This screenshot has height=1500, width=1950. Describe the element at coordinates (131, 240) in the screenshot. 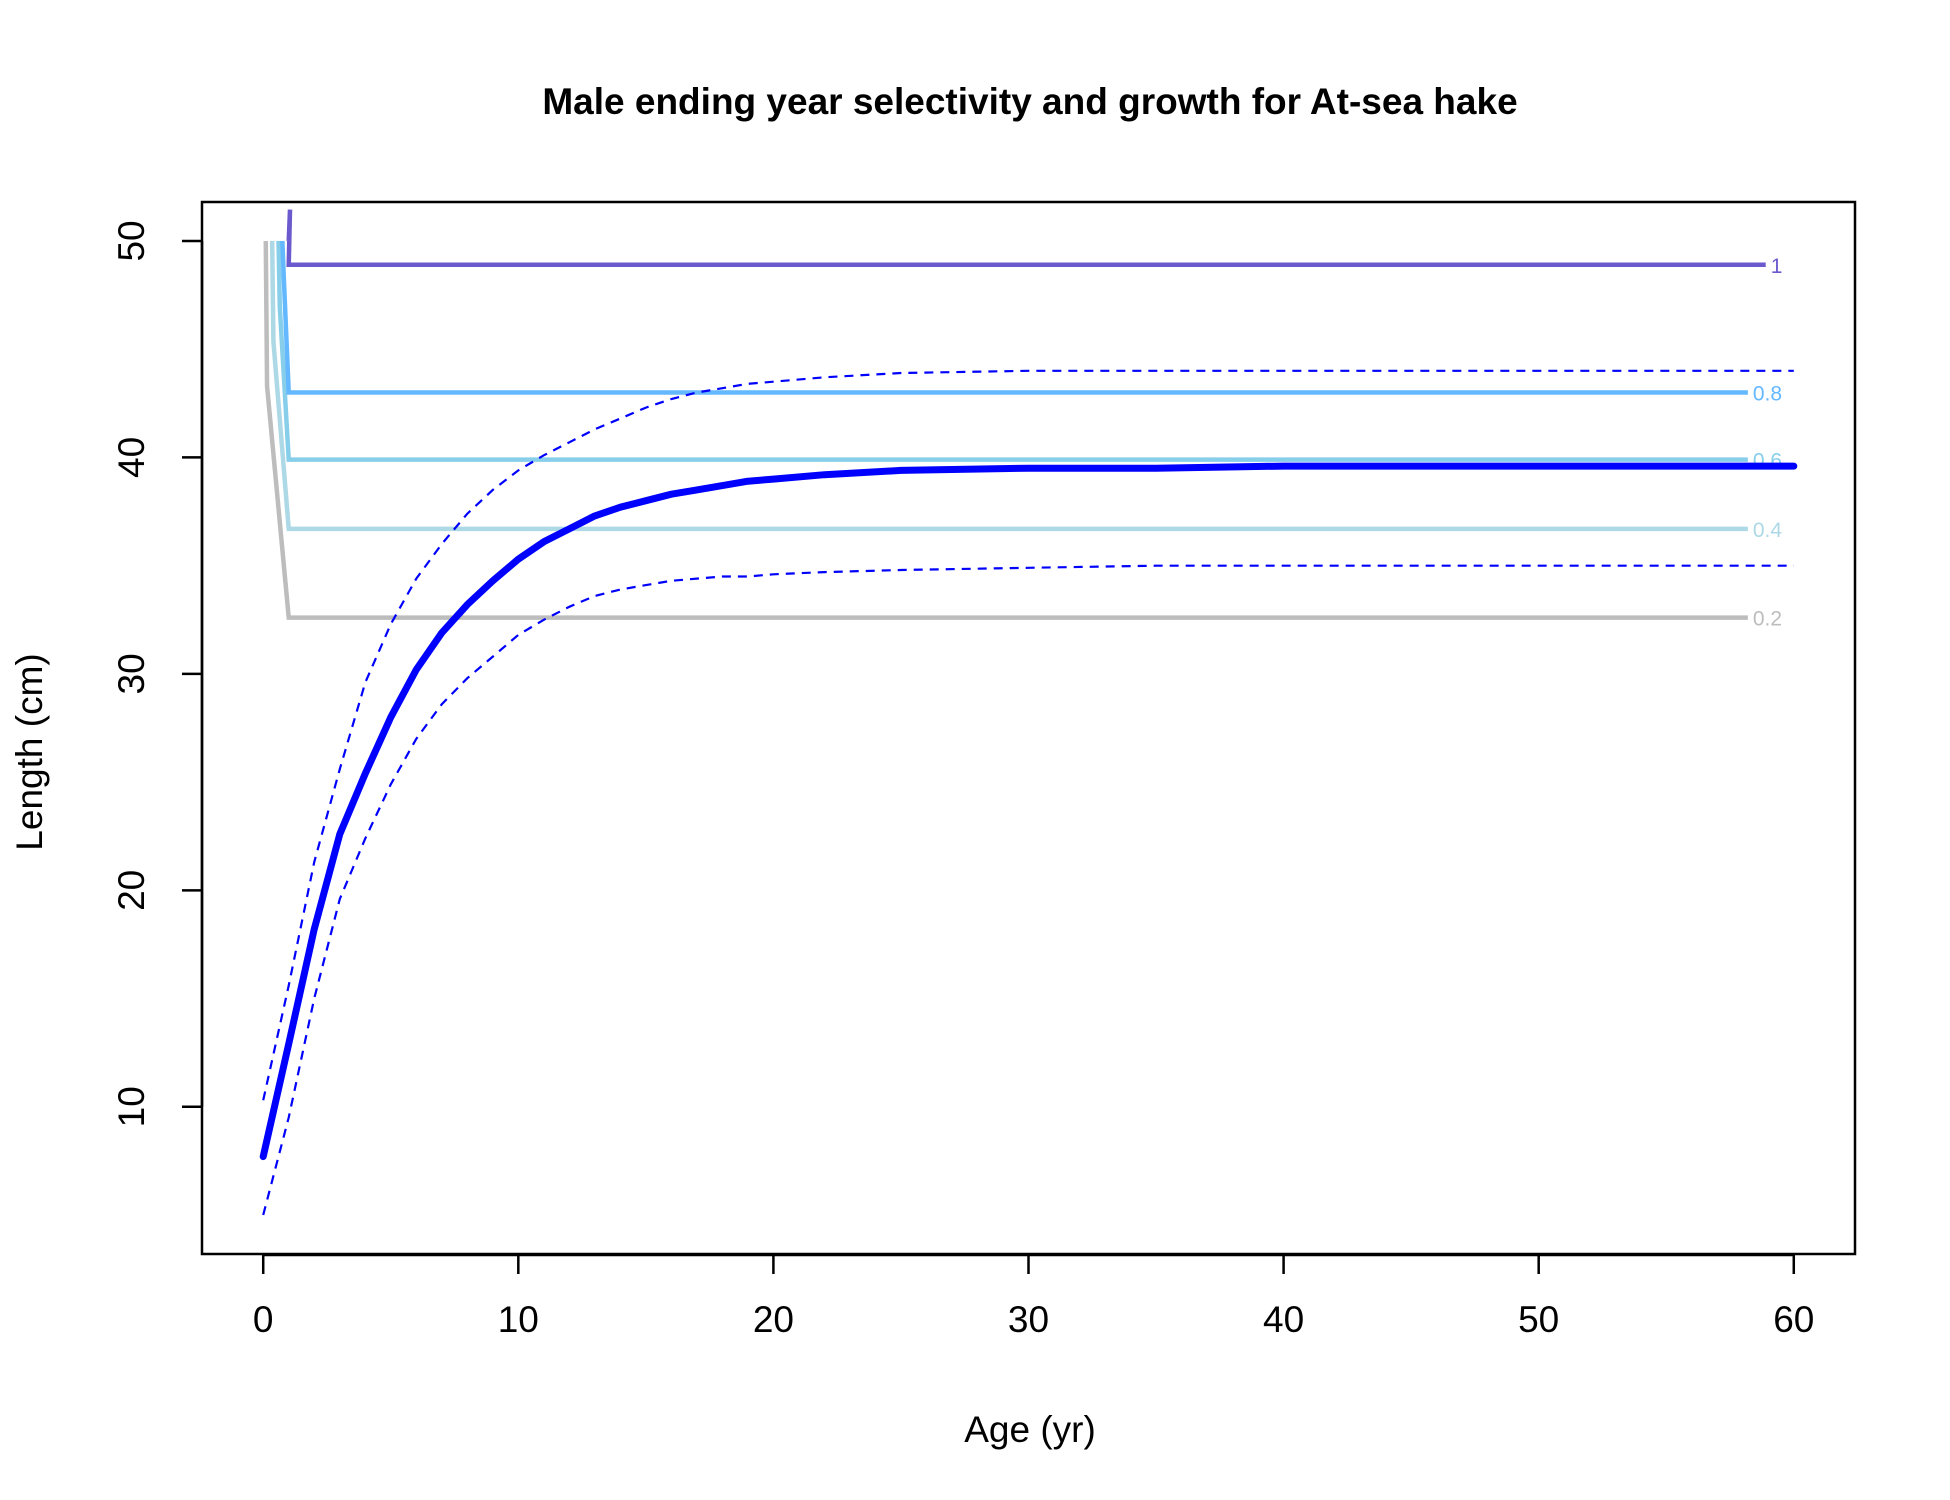

I see `y-tick-label: 50` at that location.